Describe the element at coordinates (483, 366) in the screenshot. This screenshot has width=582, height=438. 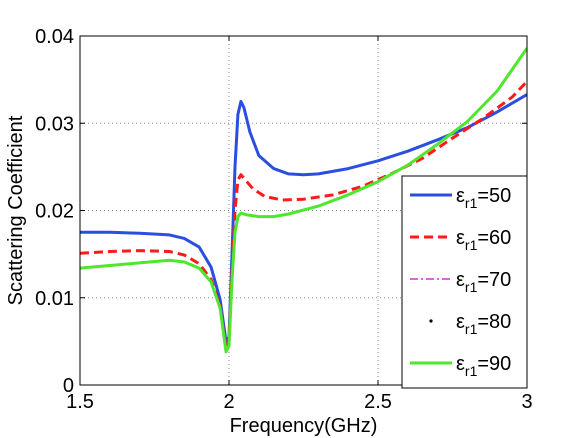
I see `legend-label: εr1=90` at that location.